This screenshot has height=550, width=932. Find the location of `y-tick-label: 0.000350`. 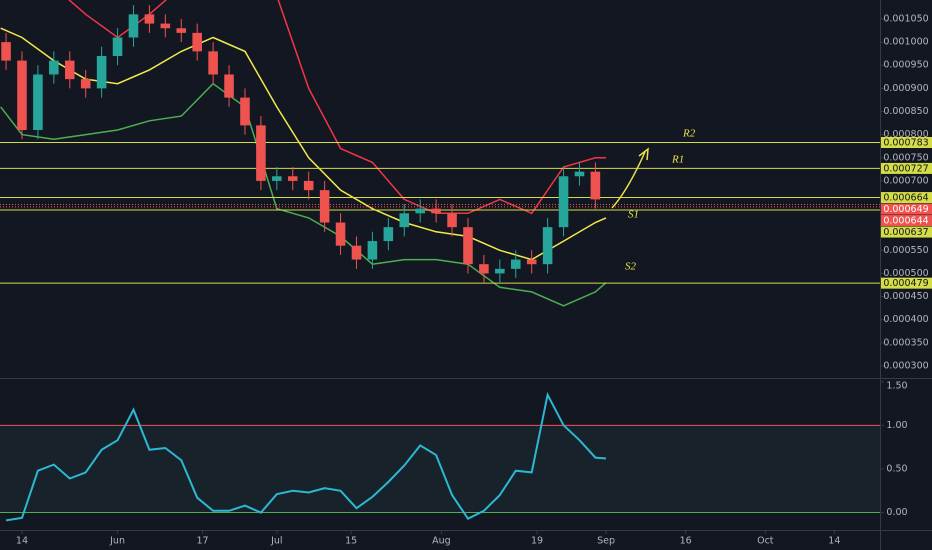

y-tick-label: 0.000350 is located at coordinates (905, 342).